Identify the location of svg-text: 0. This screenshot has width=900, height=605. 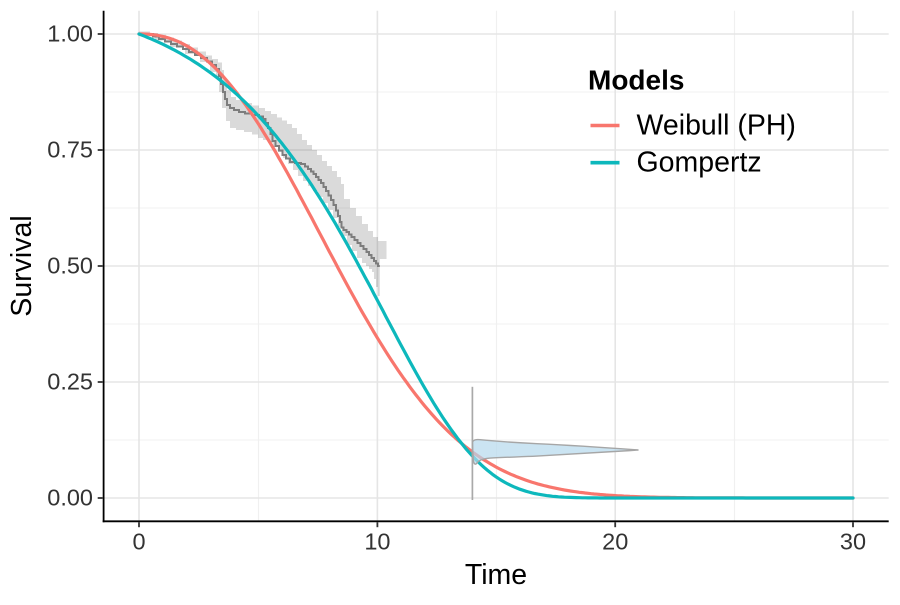
(138, 542).